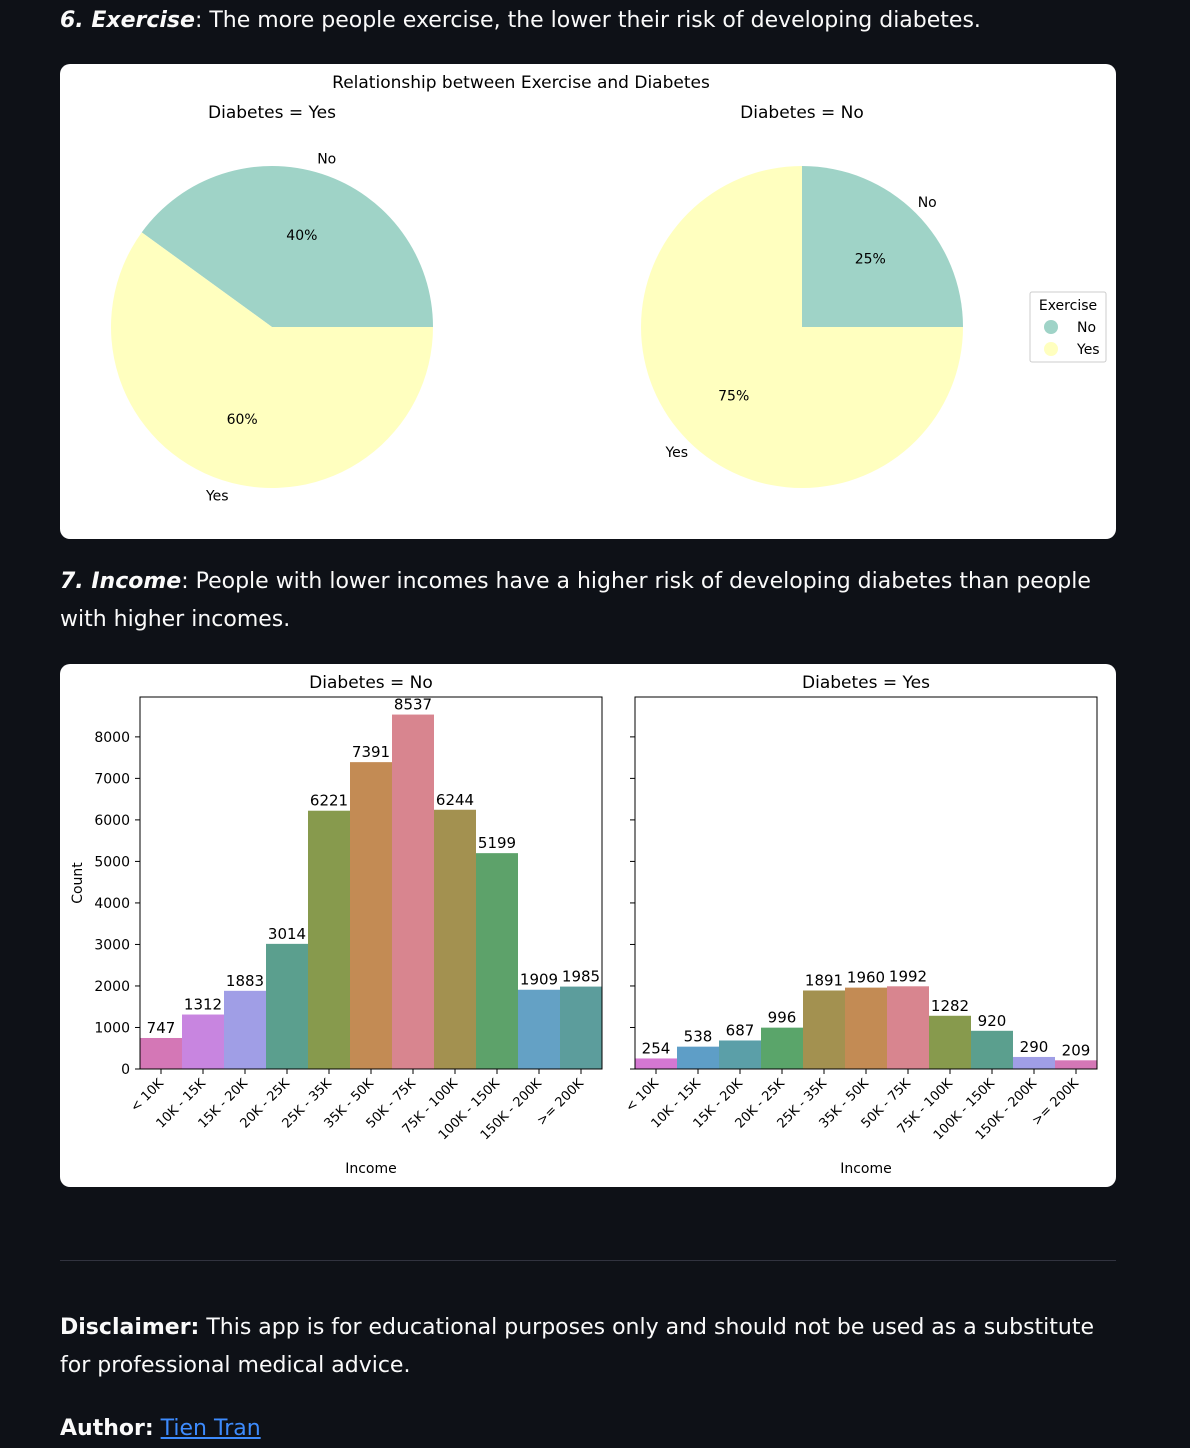  What do you see at coordinates (301, 236) in the screenshot?
I see `pie-percent-label: 40%` at bounding box center [301, 236].